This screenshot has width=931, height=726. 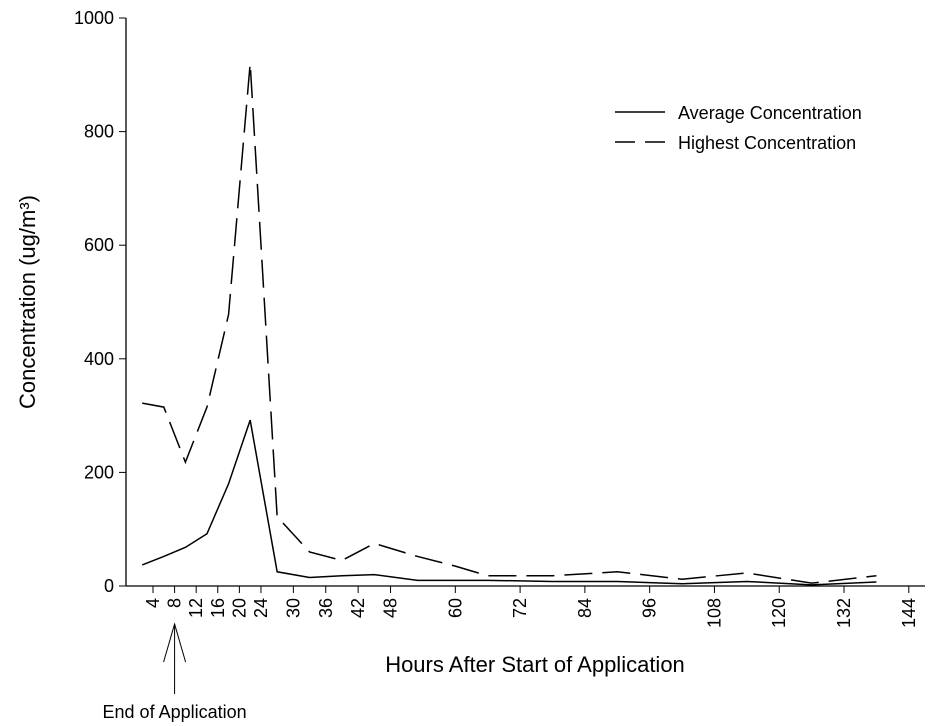 I want to click on legend-label: Average Concentration, so click(x=770, y=113).